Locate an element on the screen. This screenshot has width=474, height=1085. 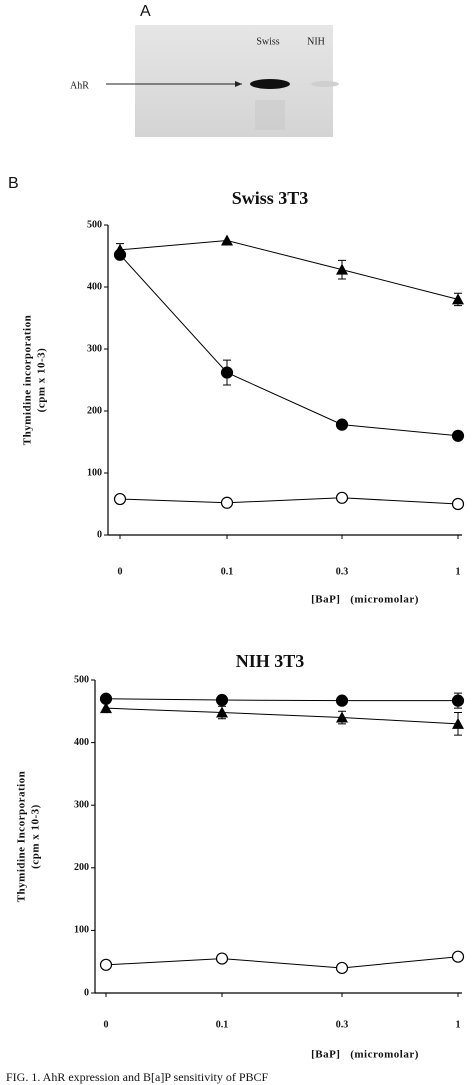
blot-image is located at coordinates (234, 81).